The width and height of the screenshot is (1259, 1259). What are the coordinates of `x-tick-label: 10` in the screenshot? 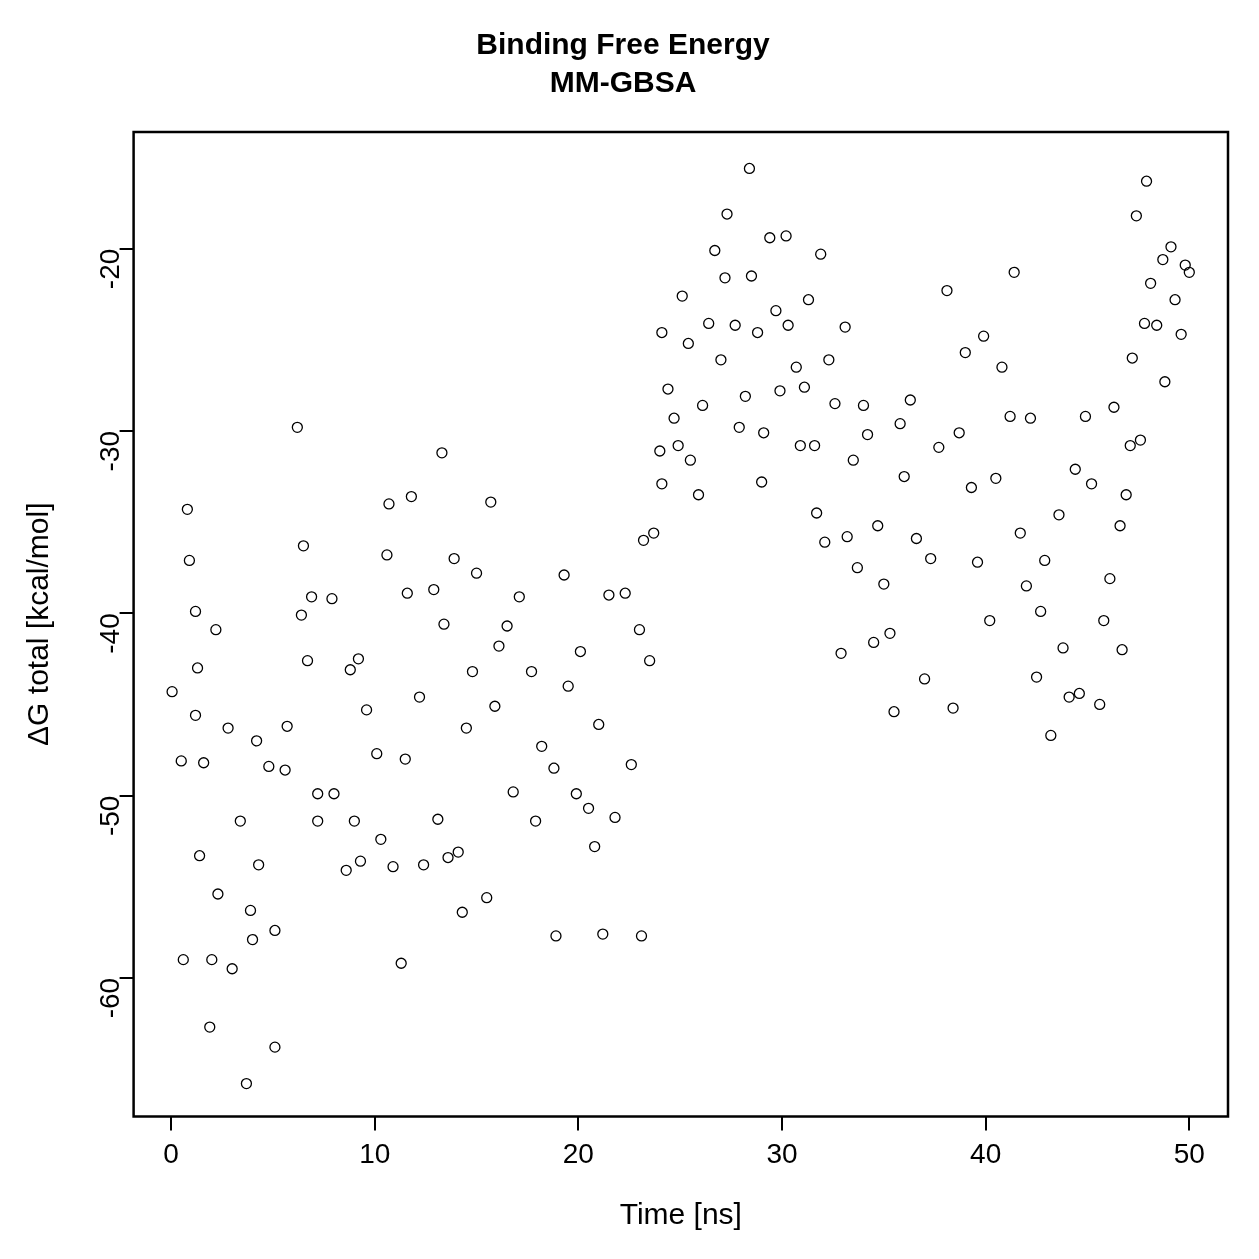 It's located at (375, 1153).